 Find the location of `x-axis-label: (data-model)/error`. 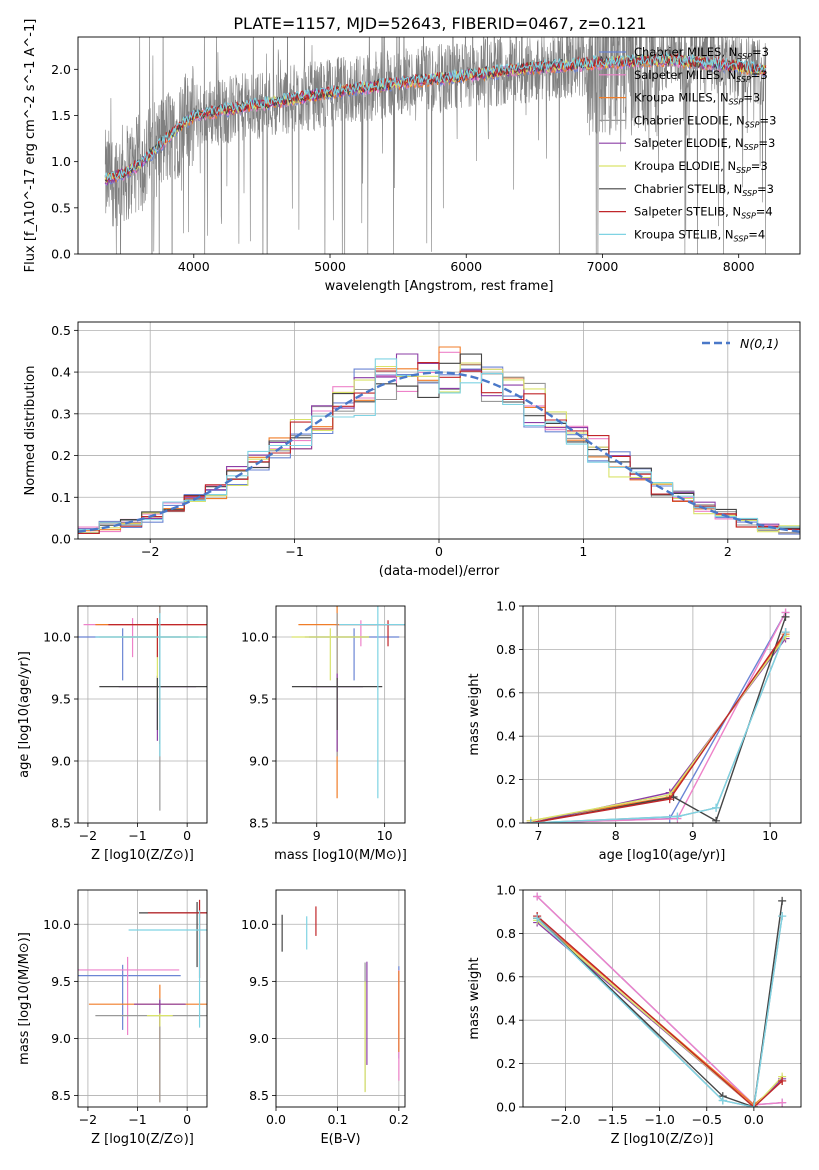

x-axis-label: (data-model)/error is located at coordinates (439, 571).